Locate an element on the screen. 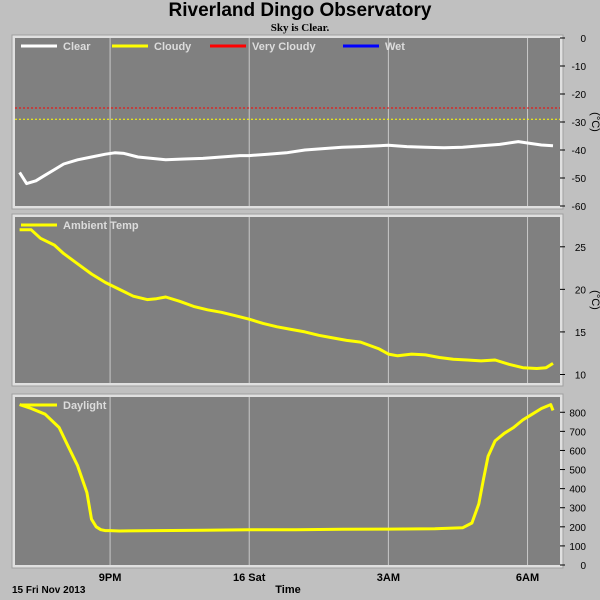  y-tick-label: 100 is located at coordinates (577, 547).